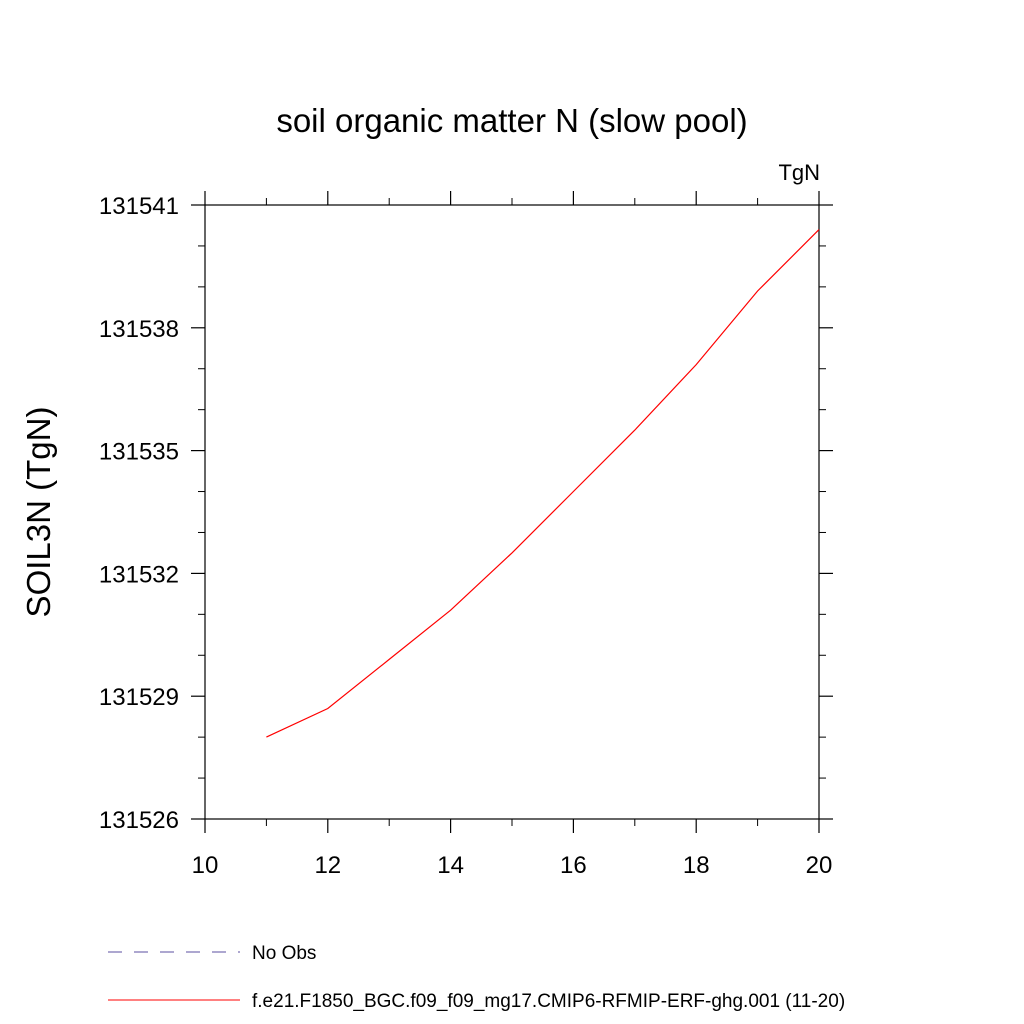  Describe the element at coordinates (511, 120) in the screenshot. I see `chart-title: soil organic matter N (slow pool)` at that location.